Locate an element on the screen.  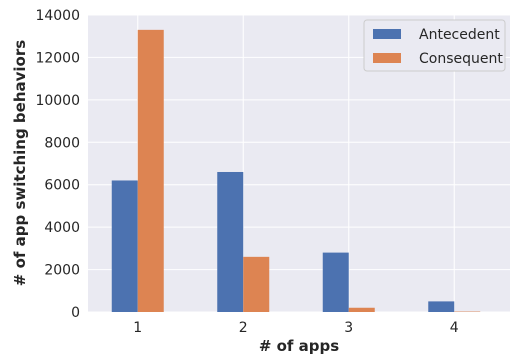
y-tick-labels: 0 2000 4000 6000 8000 10000 12000 14000 is located at coordinates (57, 164).